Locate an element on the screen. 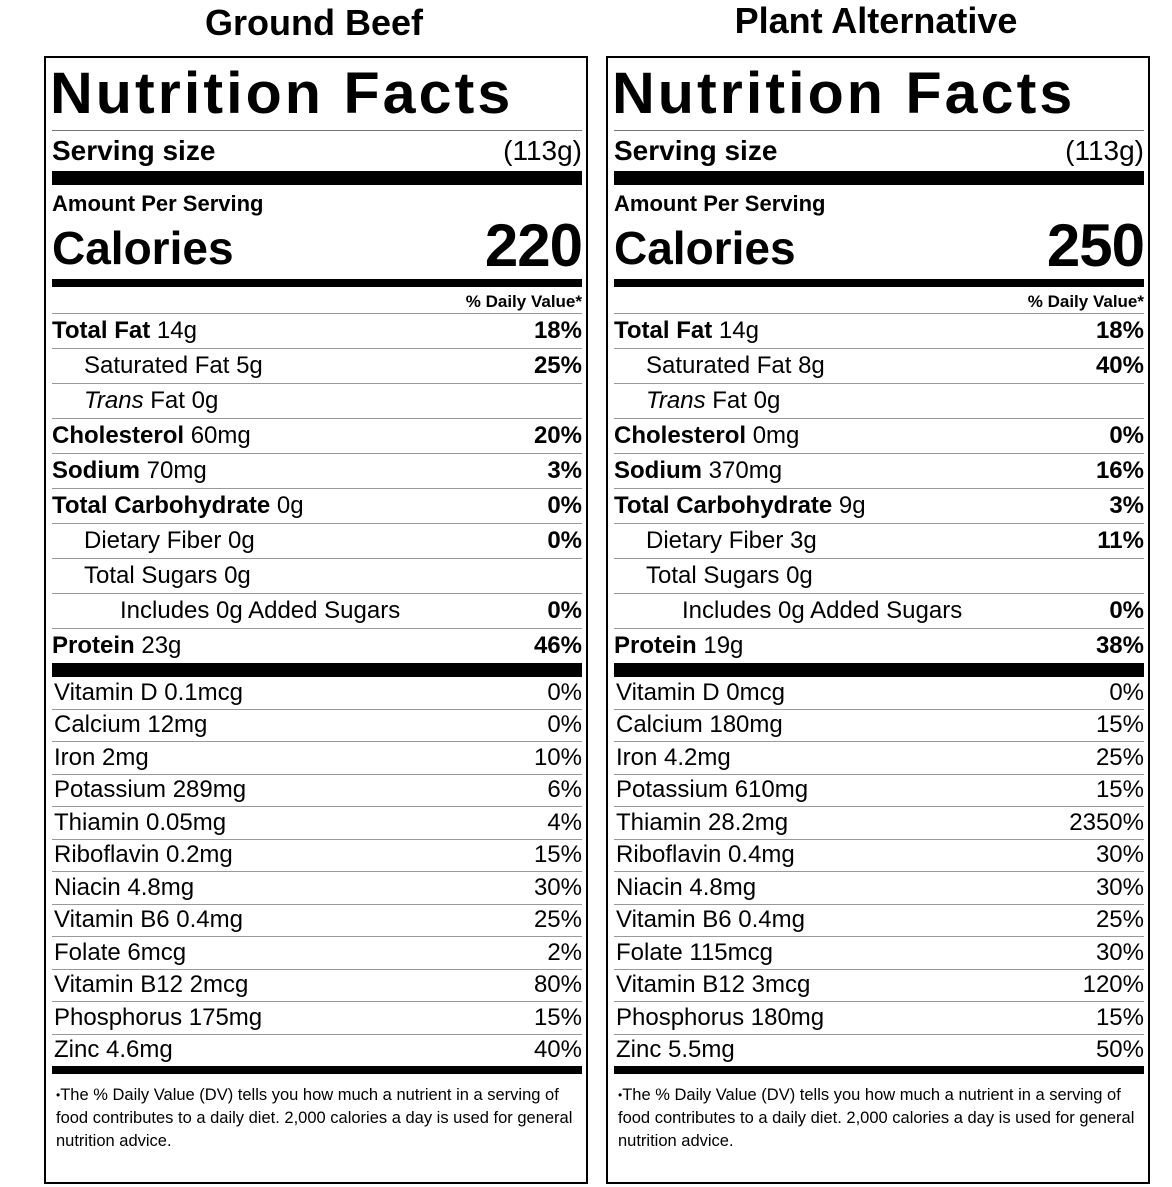  nutrient-amount: 370mg is located at coordinates (742, 470).